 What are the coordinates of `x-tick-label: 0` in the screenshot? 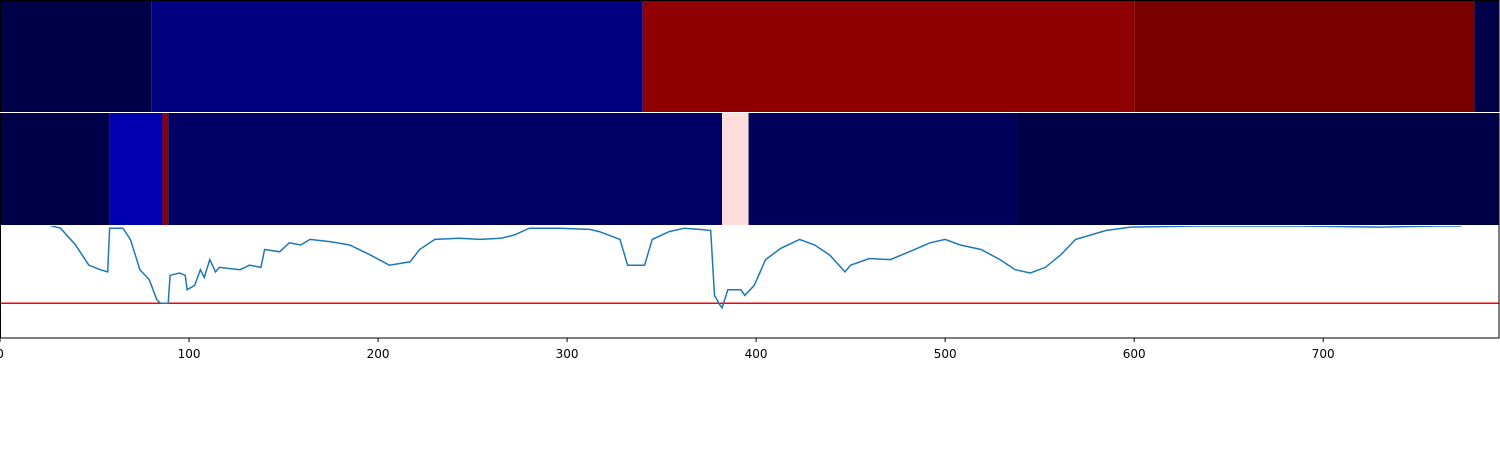 It's located at (2, 354).